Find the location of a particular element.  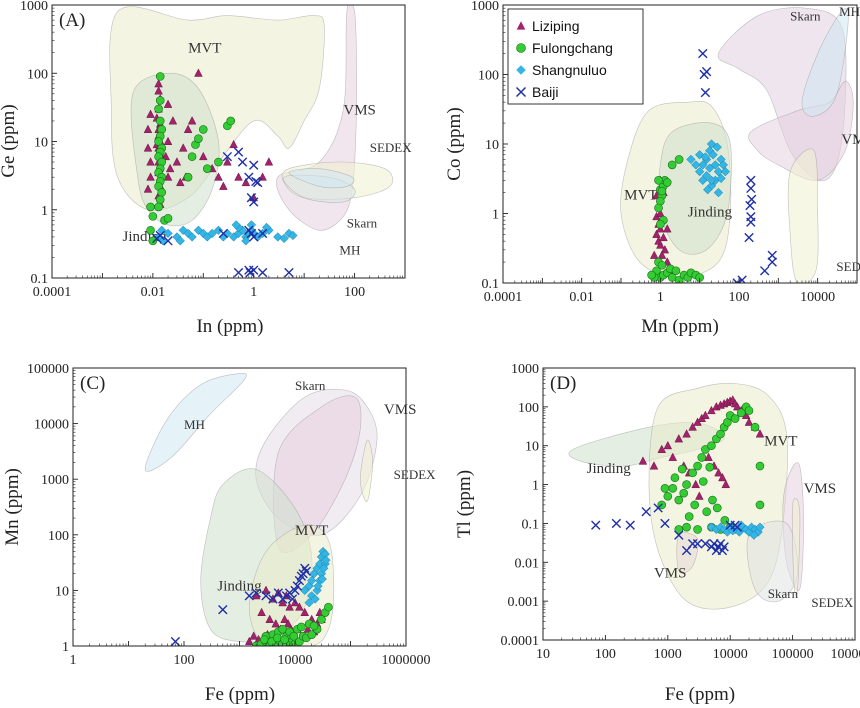

series-baiji is located at coordinates (241, 604).